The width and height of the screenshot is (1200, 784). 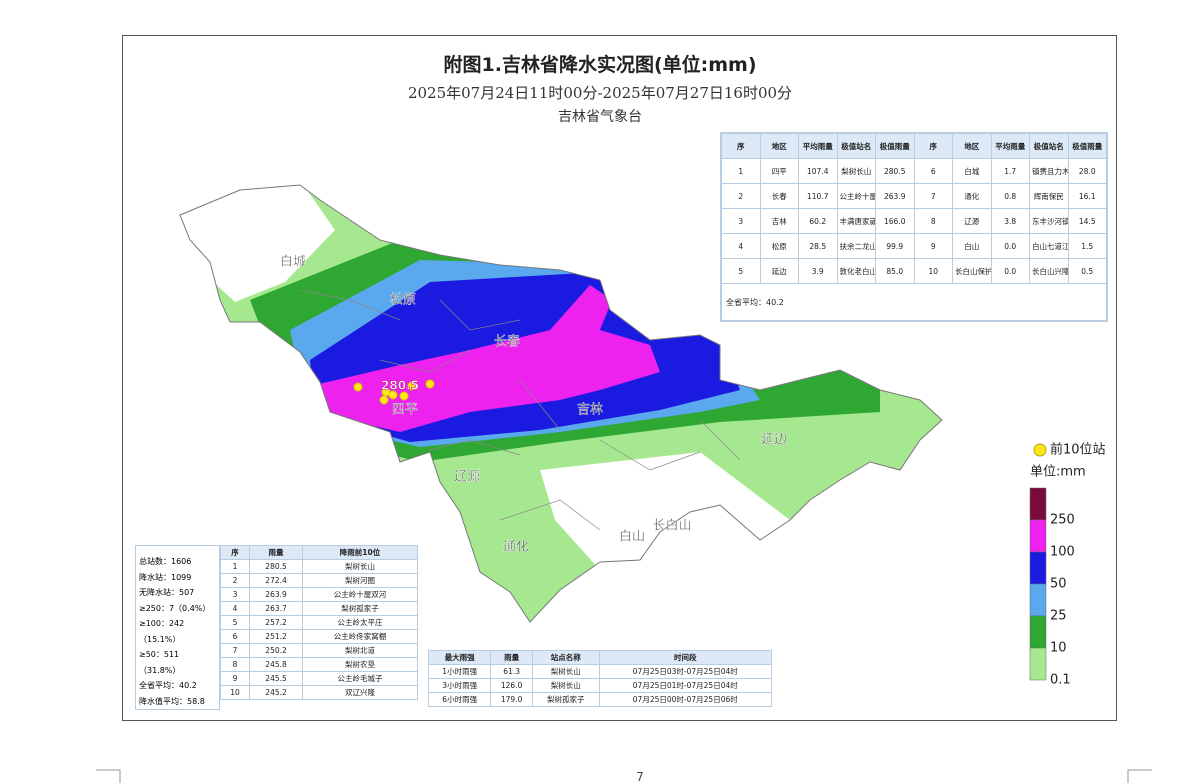 What do you see at coordinates (685, 671) in the screenshot?
I see `table-cell: 07月25日03时-07月25日04时` at bounding box center [685, 671].